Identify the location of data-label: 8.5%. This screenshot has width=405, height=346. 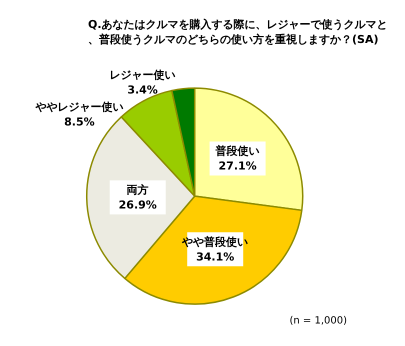
(79, 122).